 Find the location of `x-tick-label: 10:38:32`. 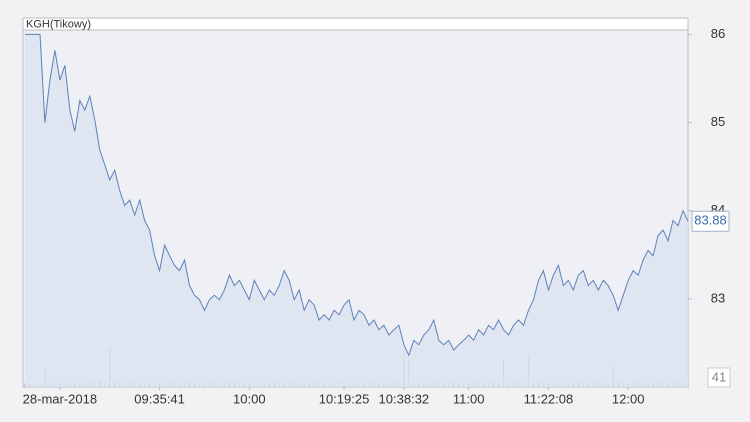

x-tick-label: 10:38:32 is located at coordinates (404, 398).